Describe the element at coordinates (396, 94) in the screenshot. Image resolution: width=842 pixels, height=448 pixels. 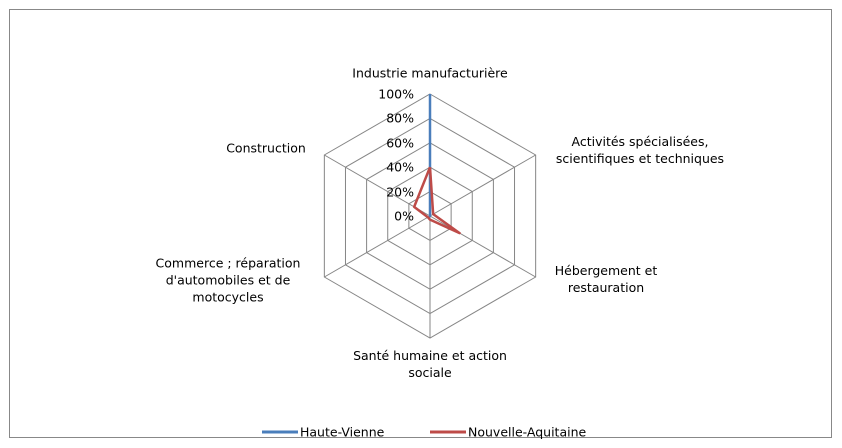
I see `r-tick-label: 100%` at that location.